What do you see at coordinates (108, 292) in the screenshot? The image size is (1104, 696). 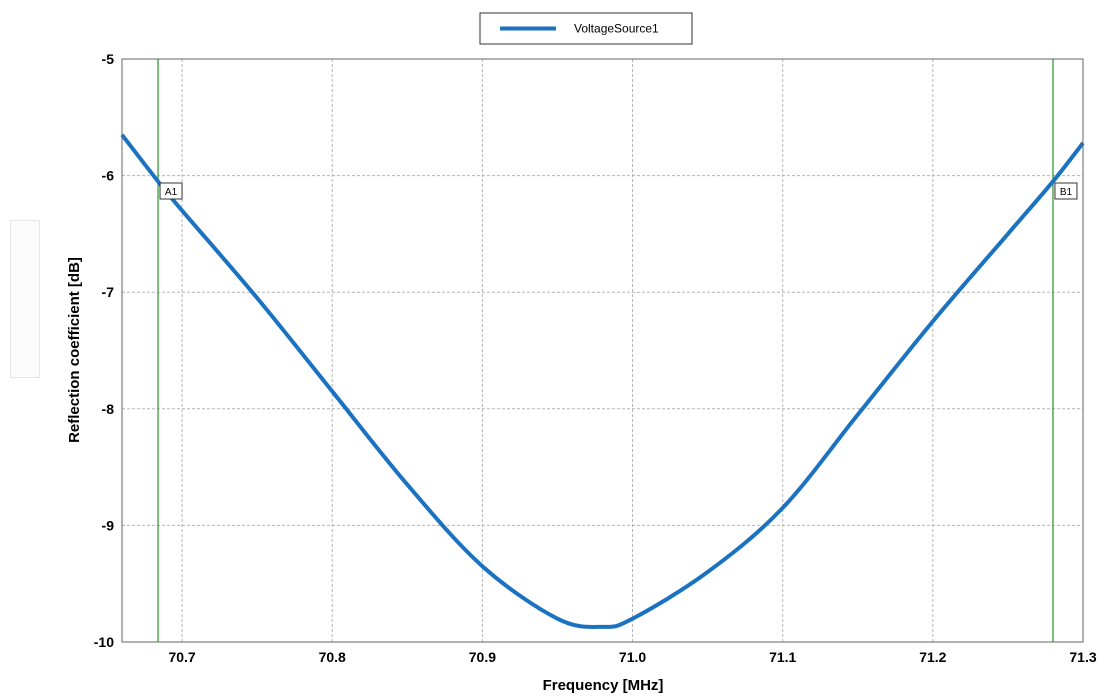 I see `y-tick-label: -7` at bounding box center [108, 292].